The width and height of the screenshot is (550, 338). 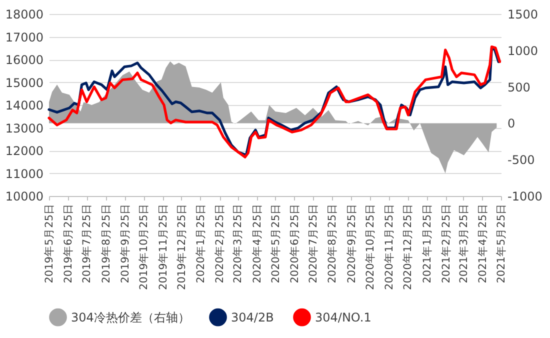 I want to click on x-tick-label: 2020年3月25日, so click(x=238, y=244).